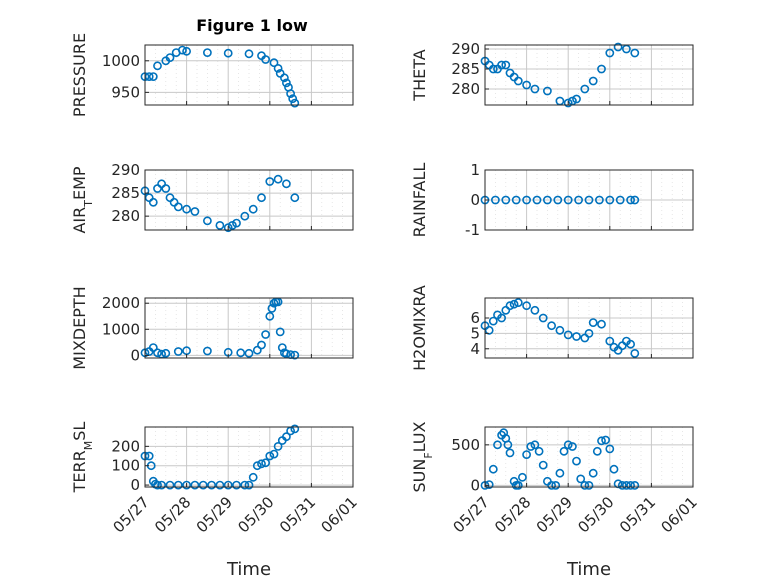 The image size is (778, 583). I want to click on y-tick-label: 5, so click(475, 333).